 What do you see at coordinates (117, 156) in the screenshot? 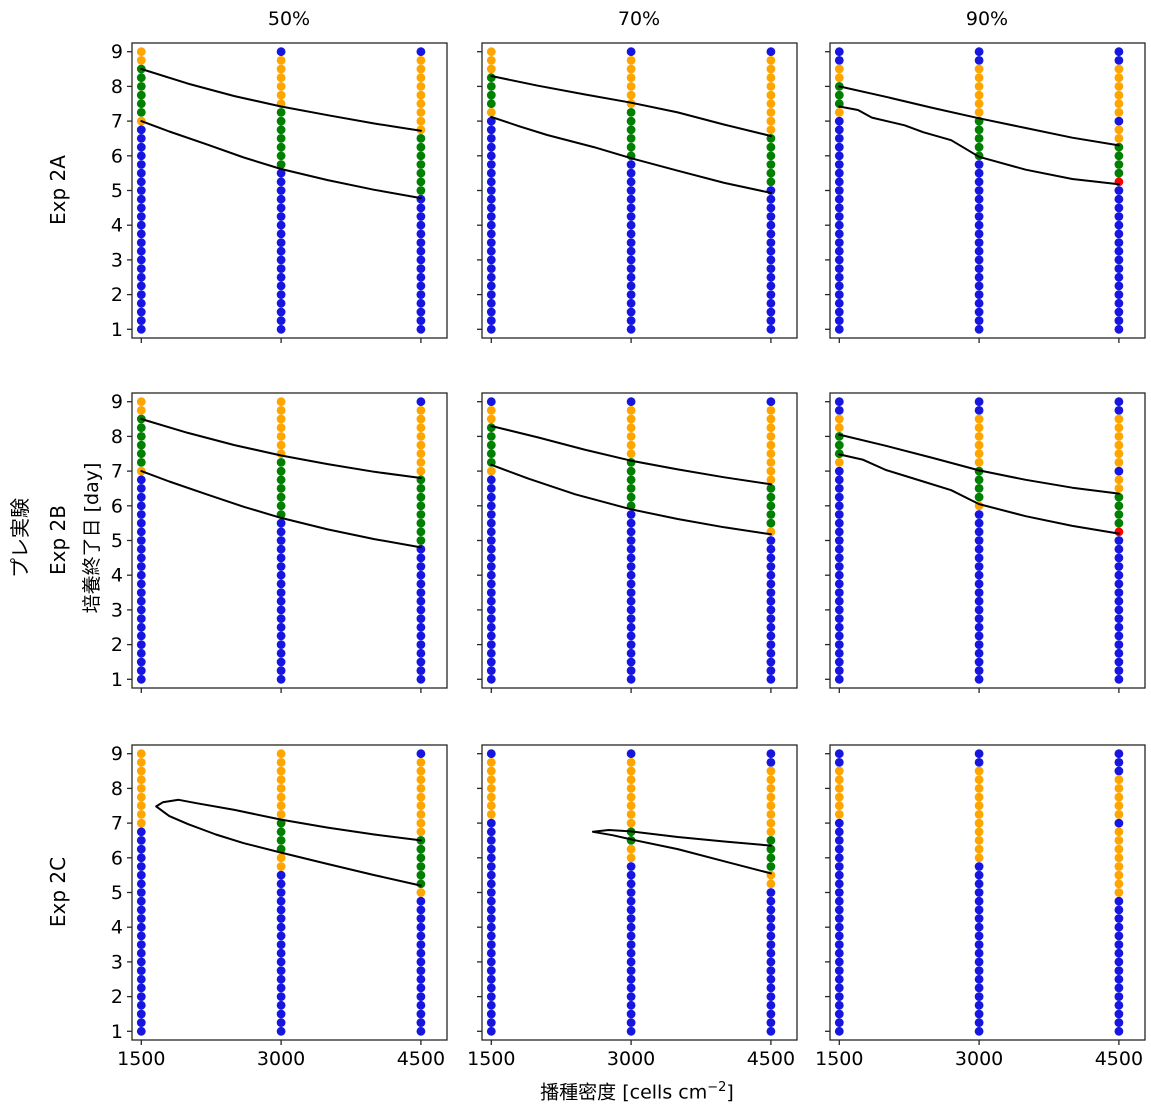
I see `y-tick-label: 6` at bounding box center [117, 156].